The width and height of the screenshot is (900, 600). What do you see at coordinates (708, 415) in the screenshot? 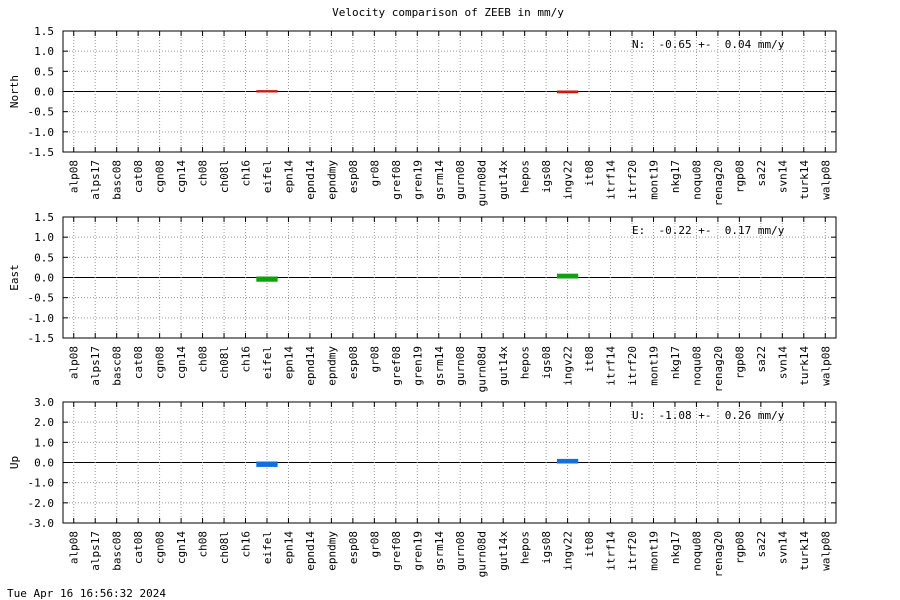
I see `annotation: U: -1.08 +- 0.26 mm/y` at bounding box center [708, 415].